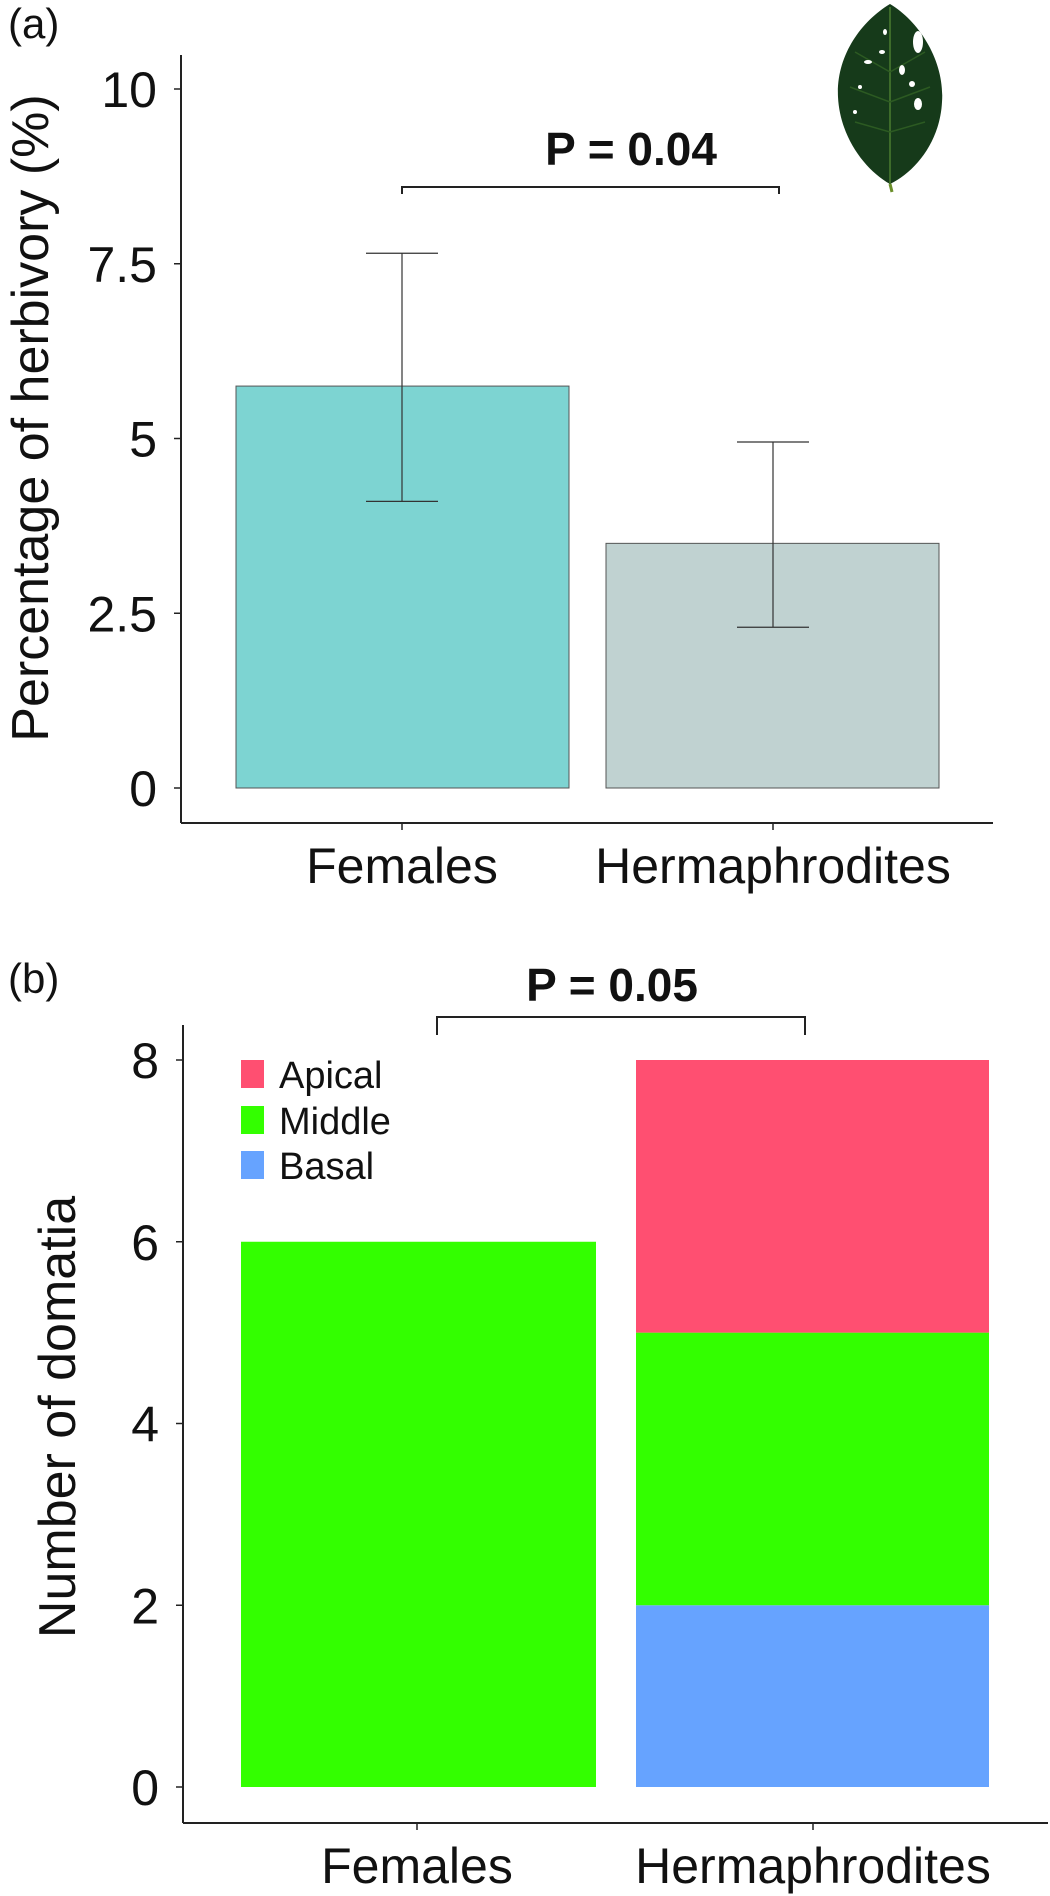 This screenshot has height=1896, width=1050. I want to click on panel-a-label: (a), so click(33, 23).